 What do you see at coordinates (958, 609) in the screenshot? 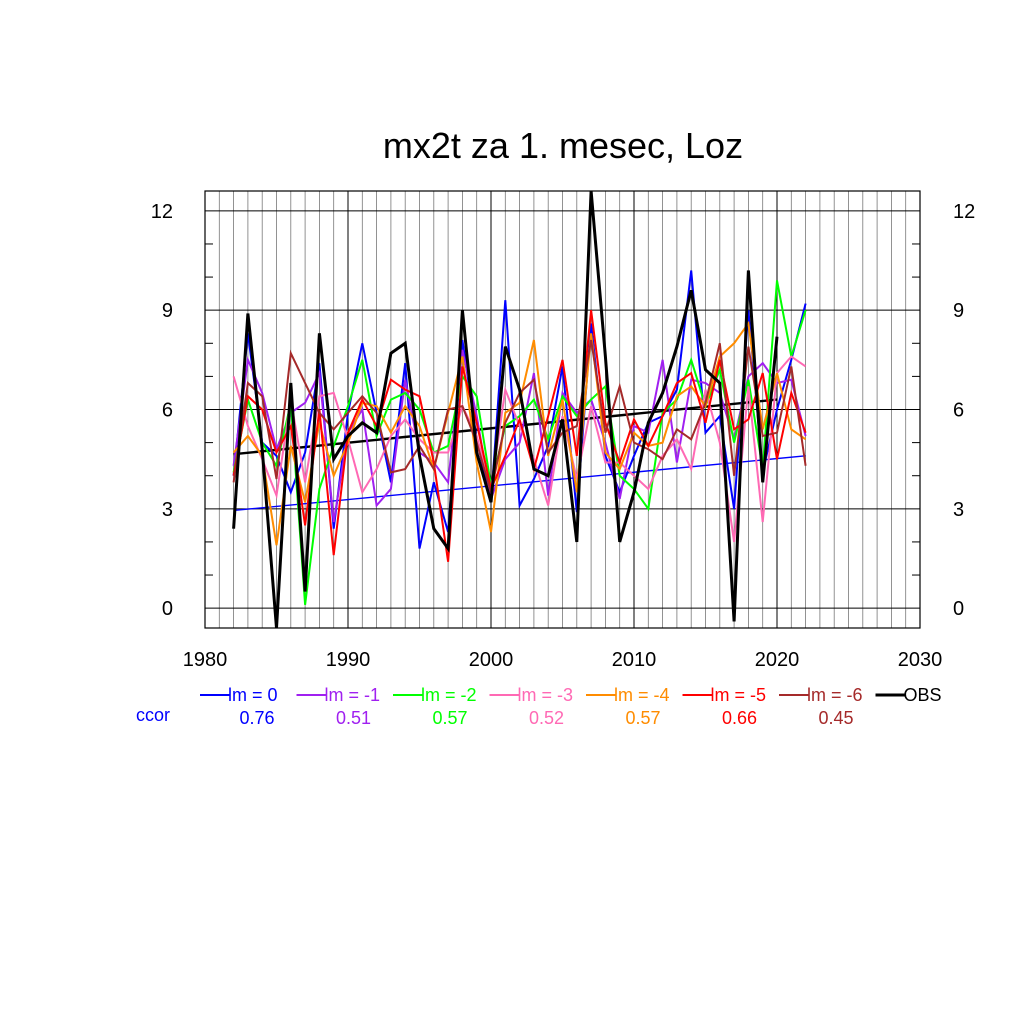
I see `y-tick-label-right: 0` at bounding box center [958, 609].